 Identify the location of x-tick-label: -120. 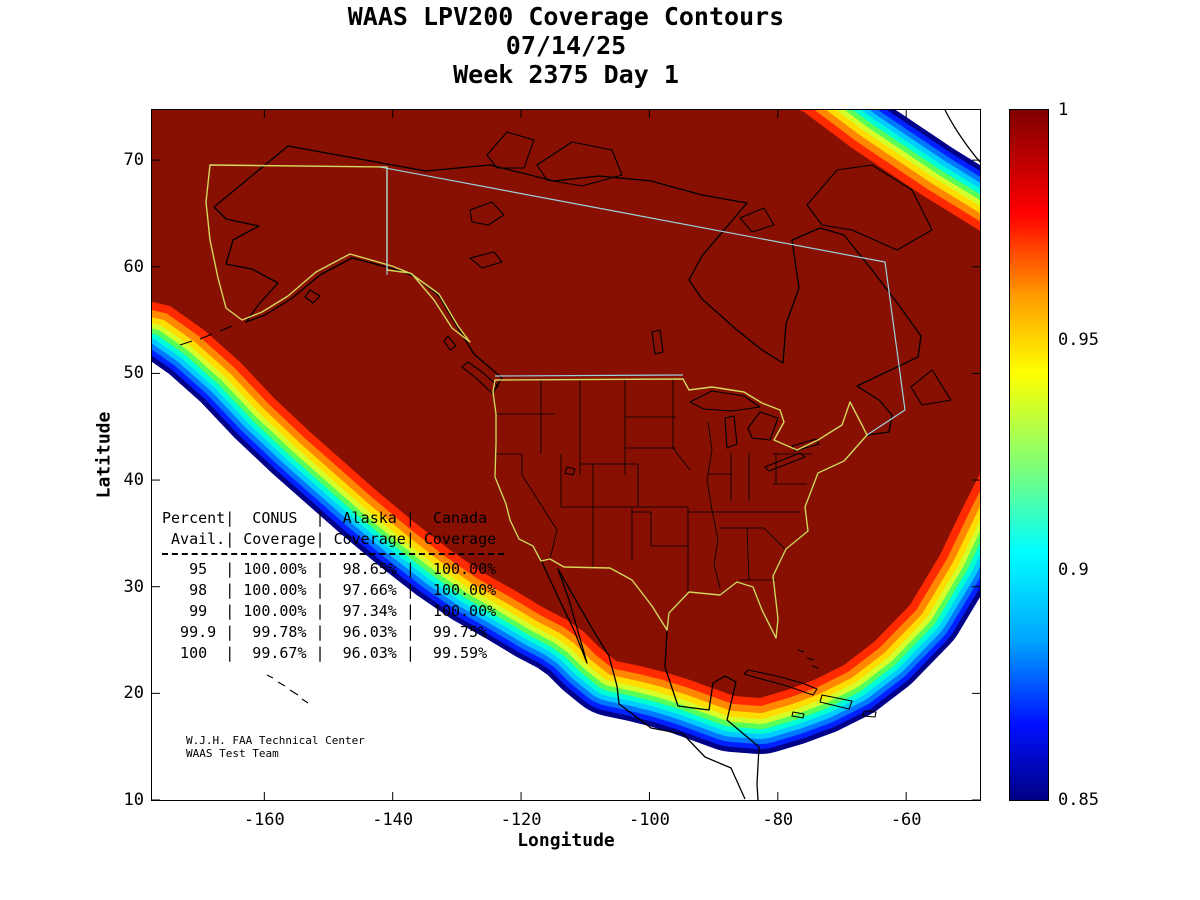
(521, 820).